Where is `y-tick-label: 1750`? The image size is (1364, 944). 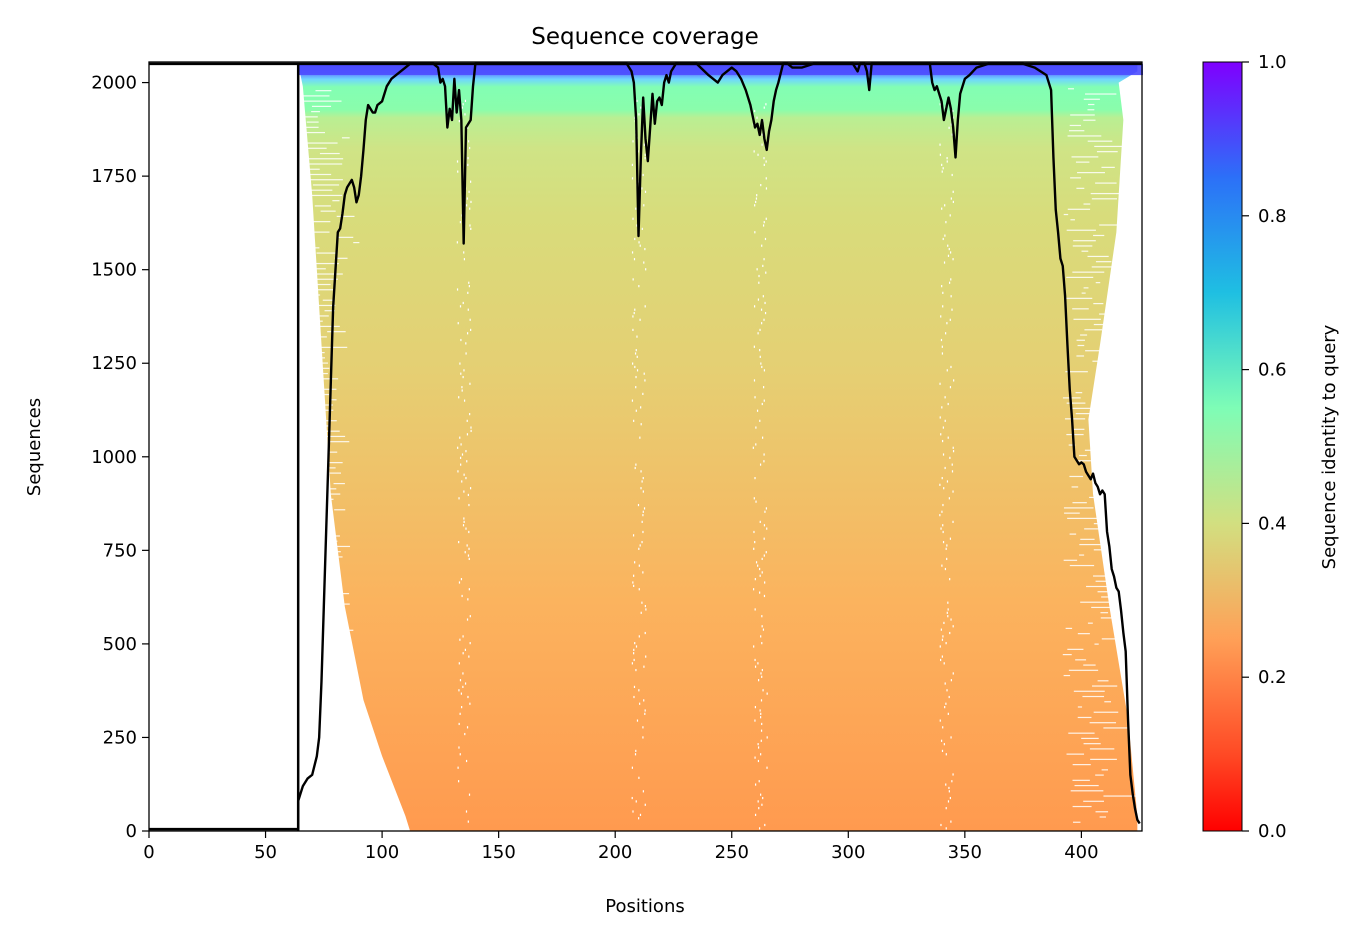 y-tick-label: 1750 is located at coordinates (114, 176).